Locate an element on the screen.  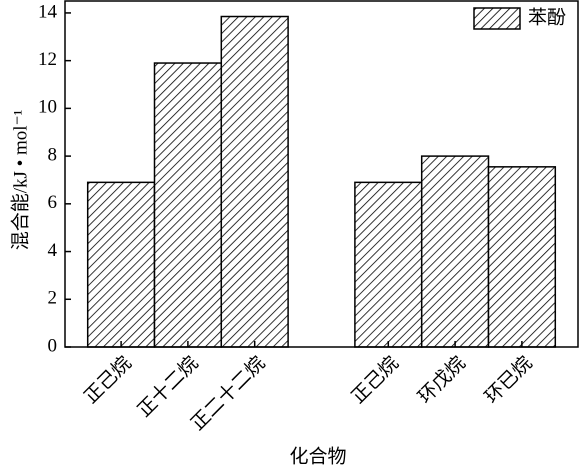
x-tick-label: 环戊烷 is located at coordinates (442, 380).